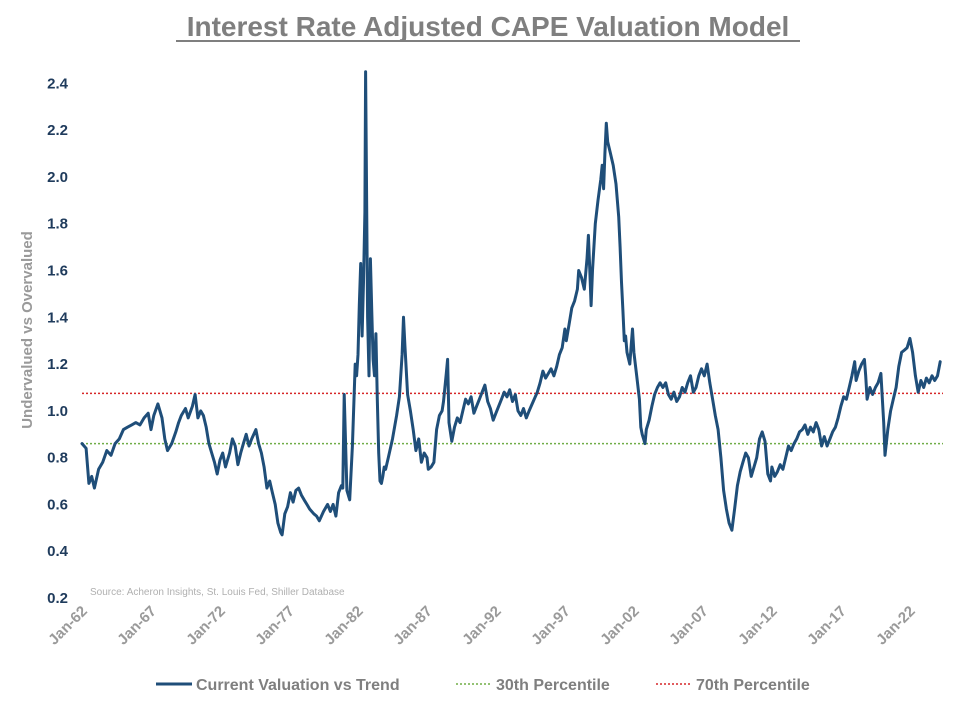 The width and height of the screenshot is (976, 709). Describe the element at coordinates (57, 364) in the screenshot. I see `y-tick-label: 1.2` at that location.